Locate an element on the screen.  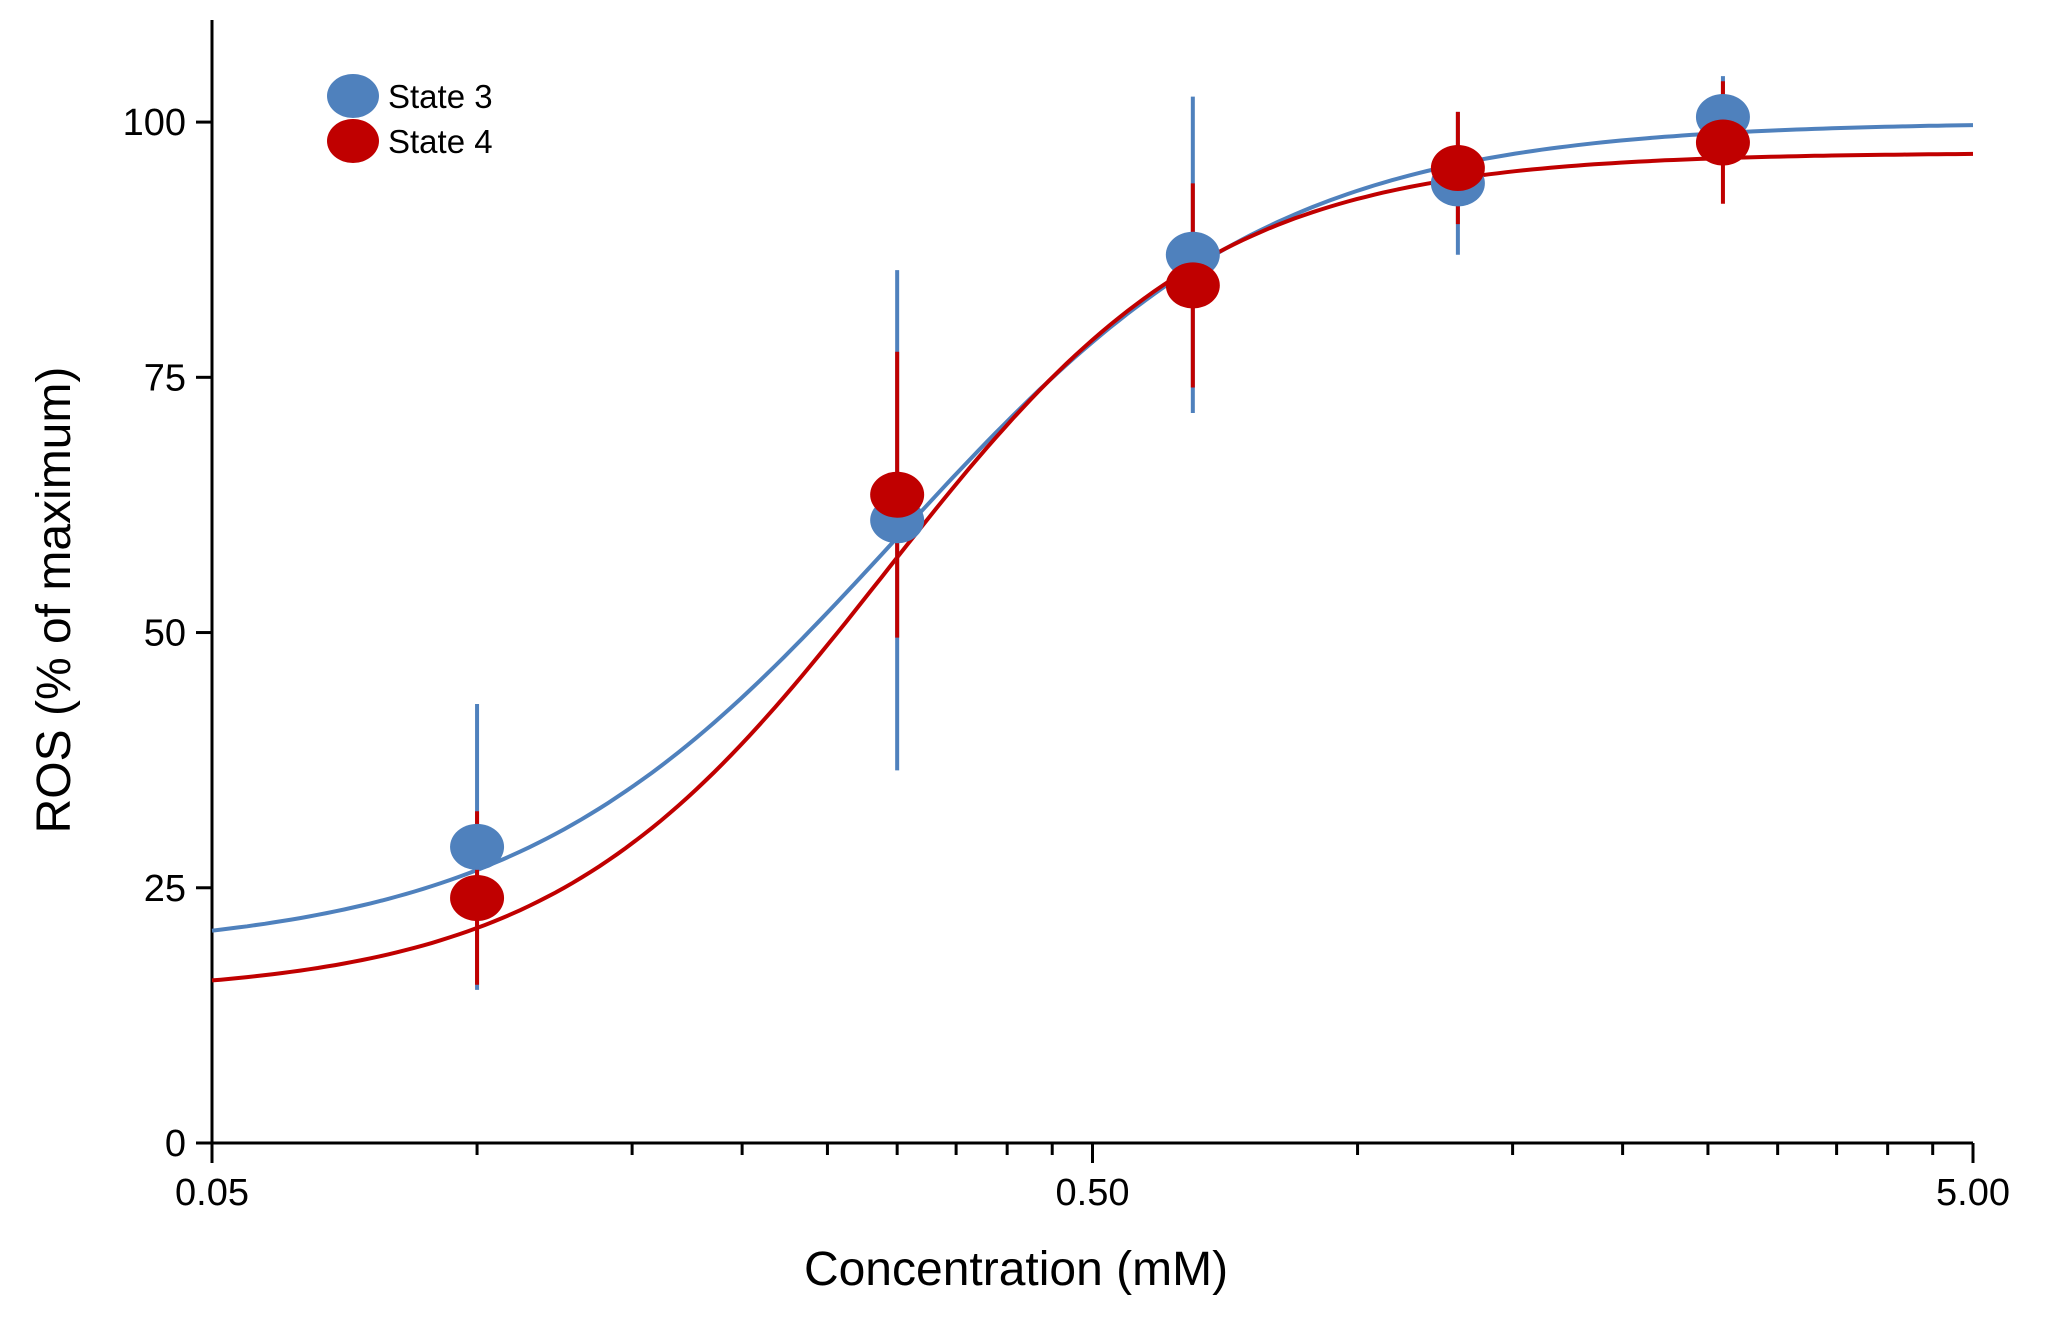
legend-label-state-4: State 4 is located at coordinates (440, 141).